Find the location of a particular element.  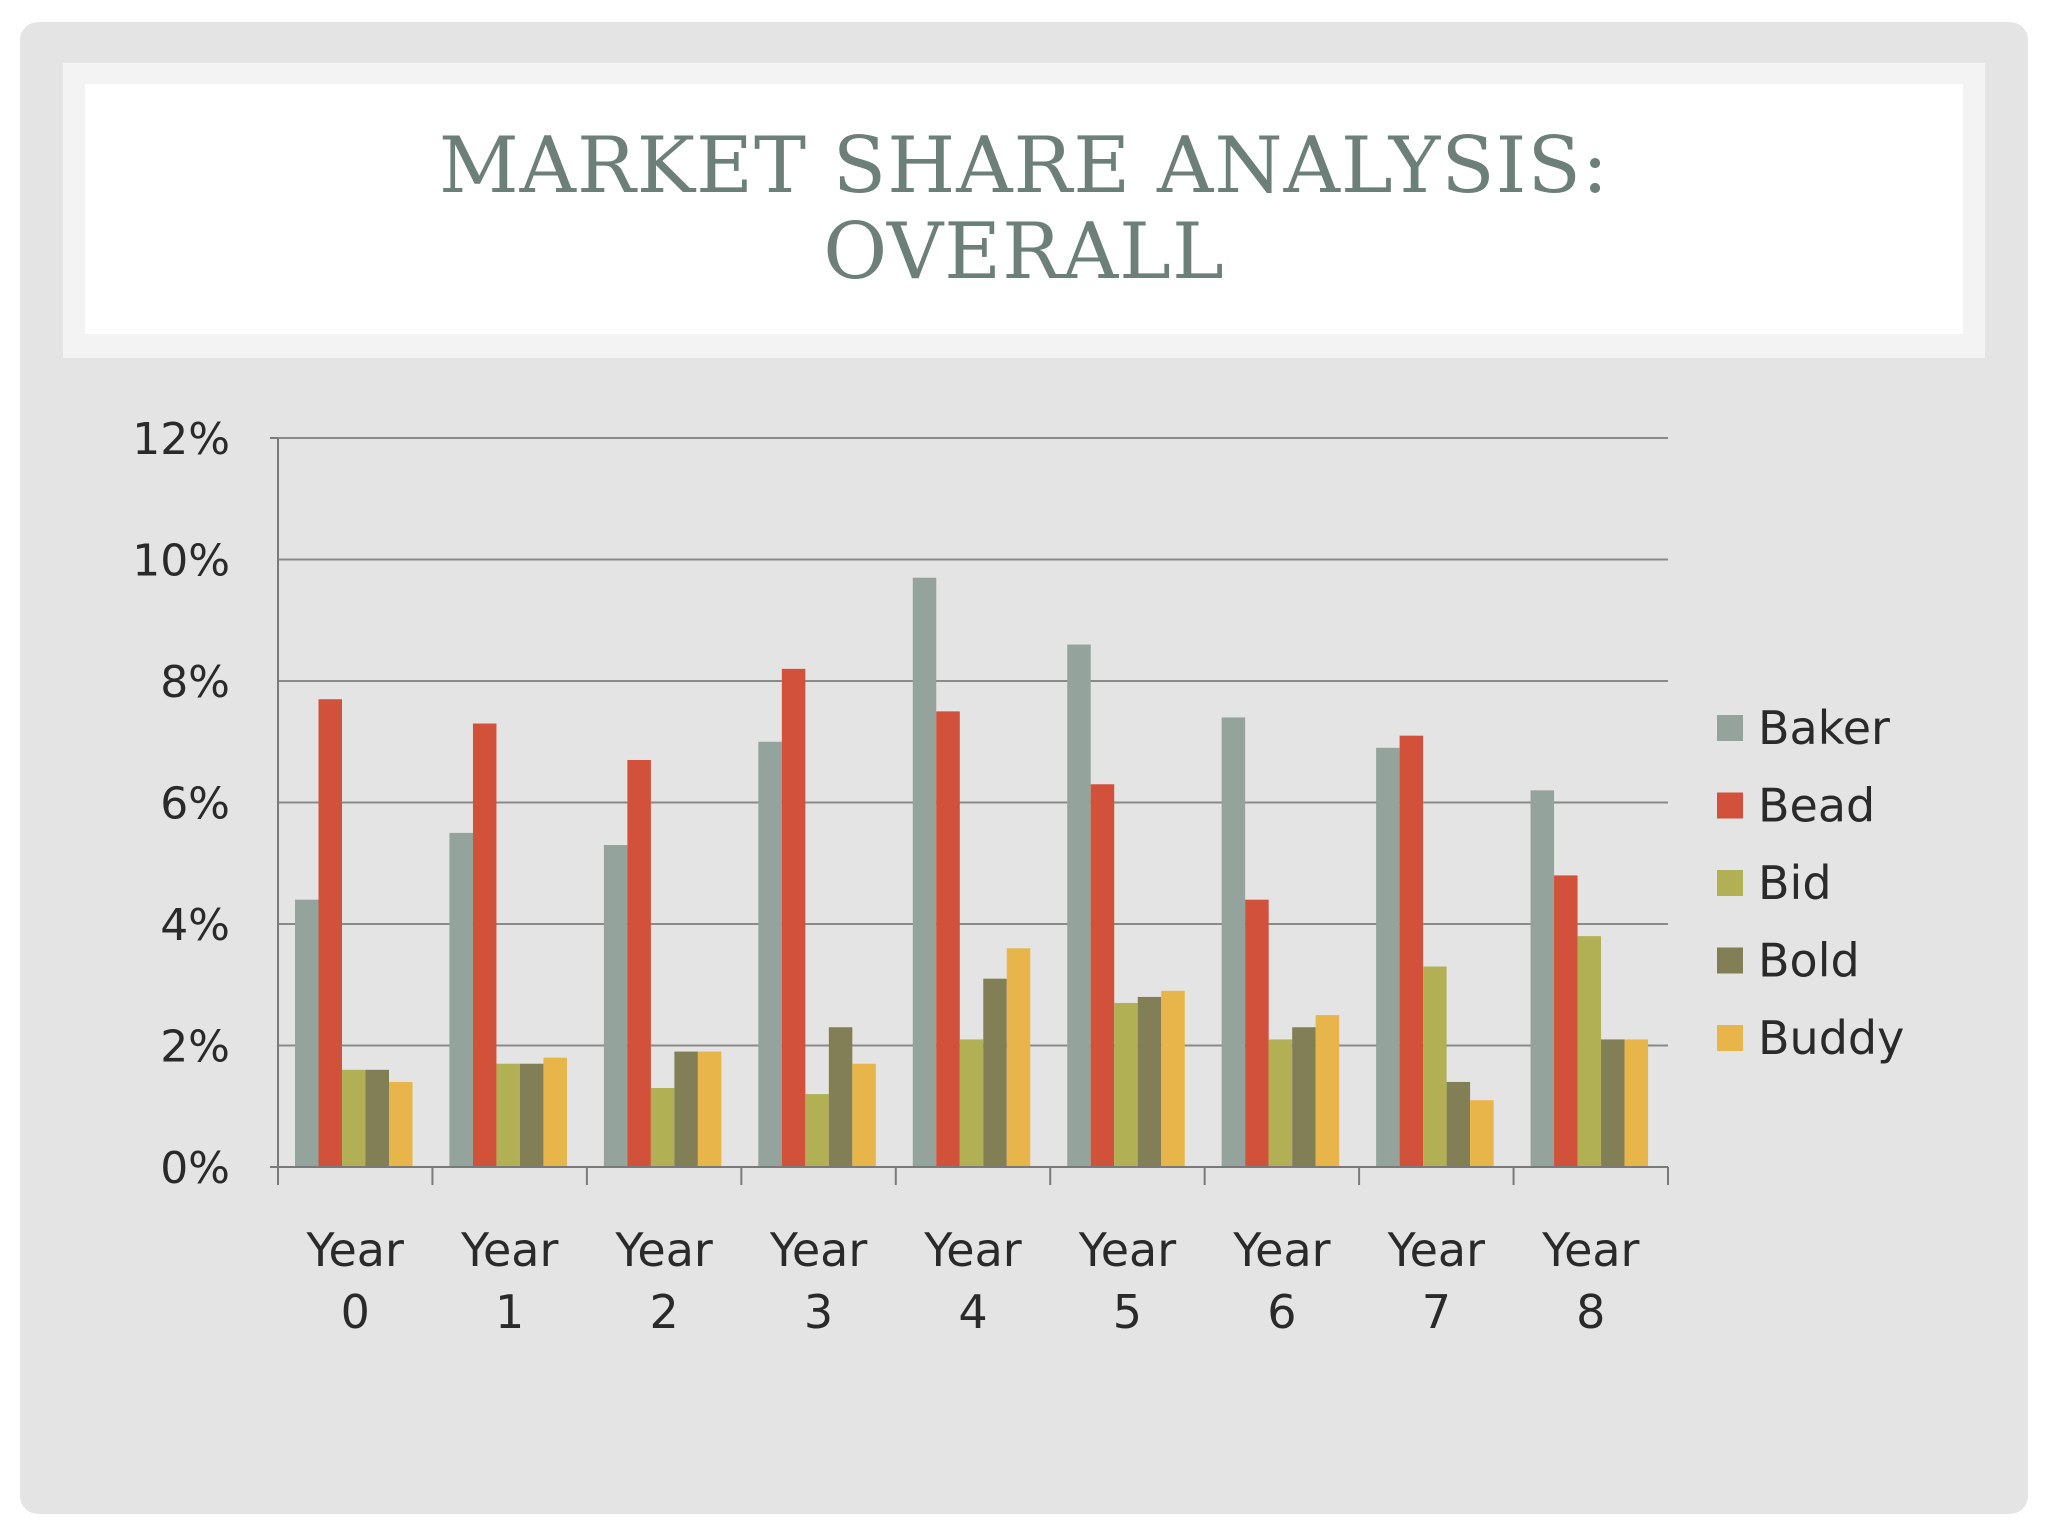

slide-title-line-2: OVERALL is located at coordinates (1024, 252).